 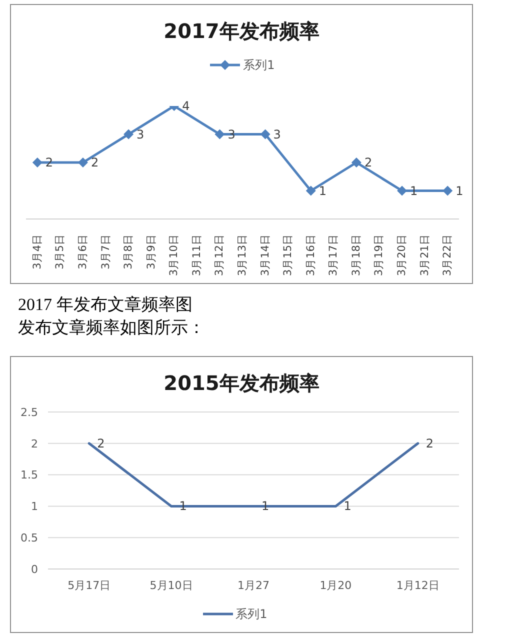 What do you see at coordinates (241, 383) in the screenshot?
I see `chart-title: 2015年发布频率` at bounding box center [241, 383].